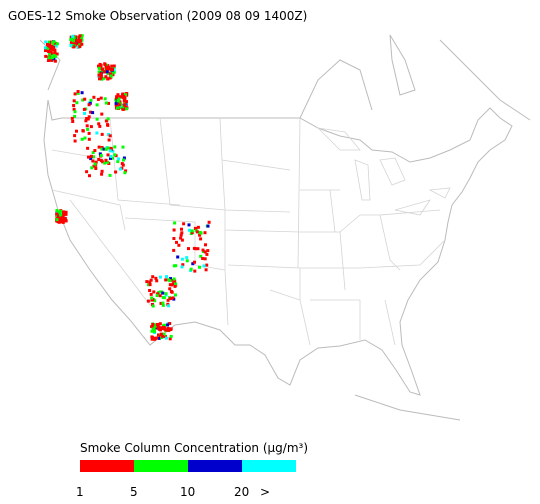 The image size is (540, 504). Describe the element at coordinates (187, 492) in the screenshot. I see `legend-label: 10` at that location.